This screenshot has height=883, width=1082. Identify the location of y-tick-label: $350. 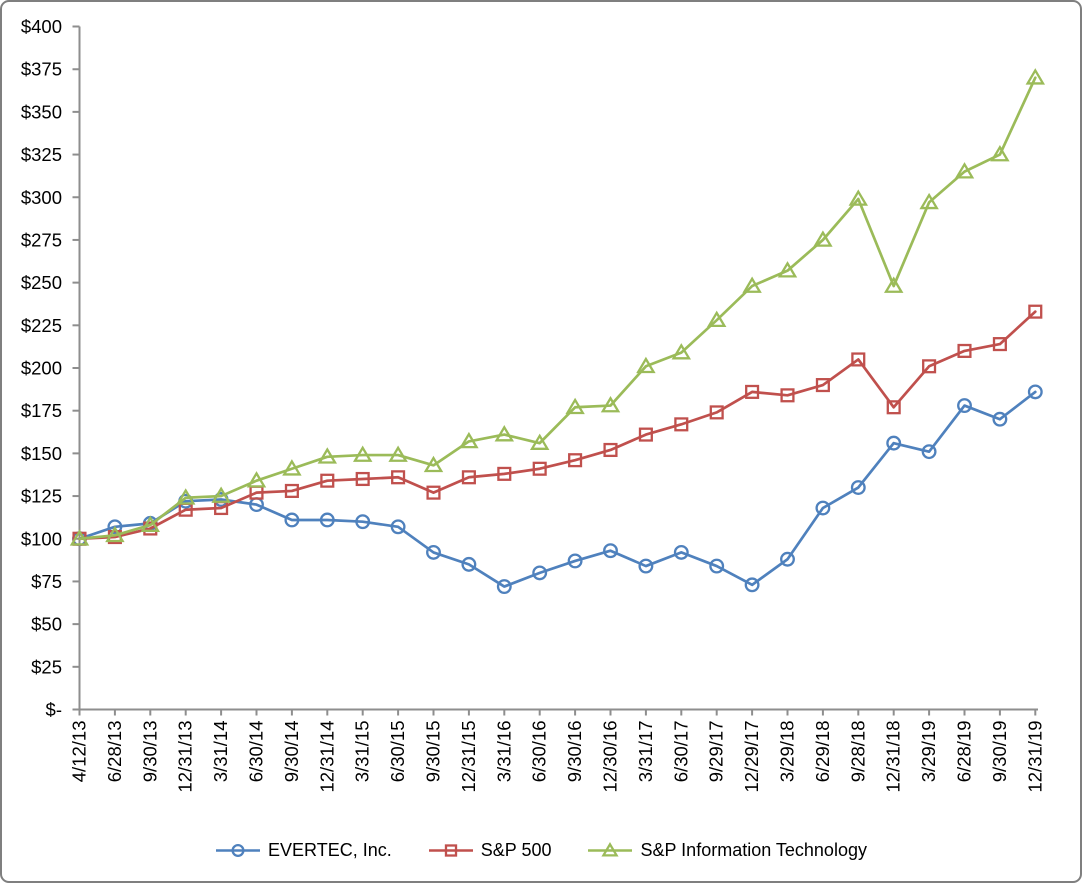
(41, 111).